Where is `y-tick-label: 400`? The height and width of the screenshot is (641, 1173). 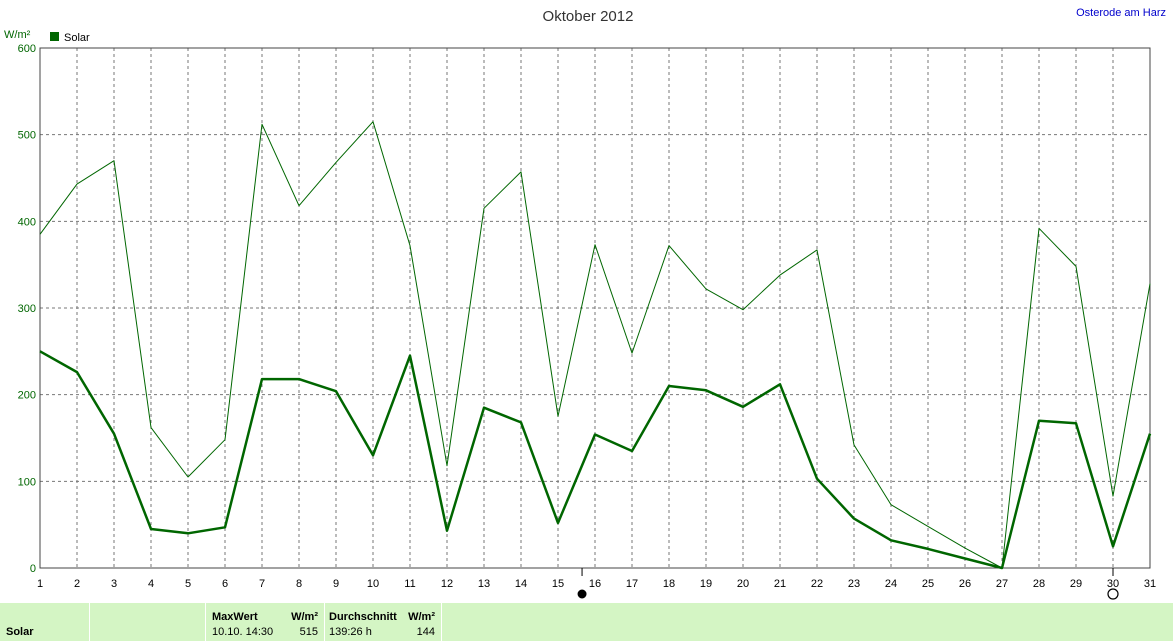 y-tick-label: 400 is located at coordinates (27, 222).